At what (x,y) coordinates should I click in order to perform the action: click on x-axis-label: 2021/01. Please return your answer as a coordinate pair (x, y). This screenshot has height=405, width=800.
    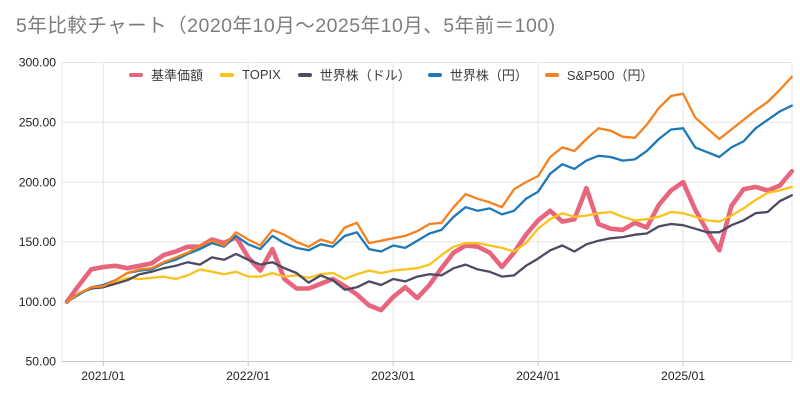
    Looking at the image, I should click on (103, 376).